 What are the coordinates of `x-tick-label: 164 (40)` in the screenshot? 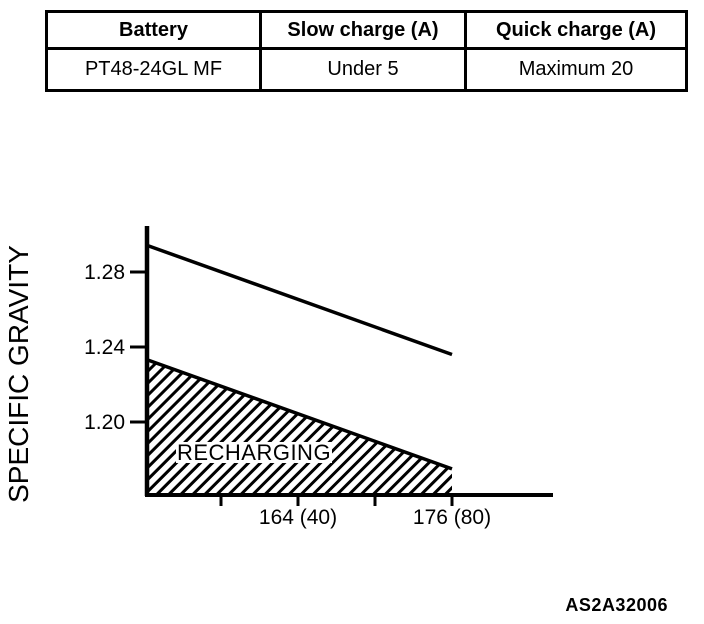 It's located at (298, 517).